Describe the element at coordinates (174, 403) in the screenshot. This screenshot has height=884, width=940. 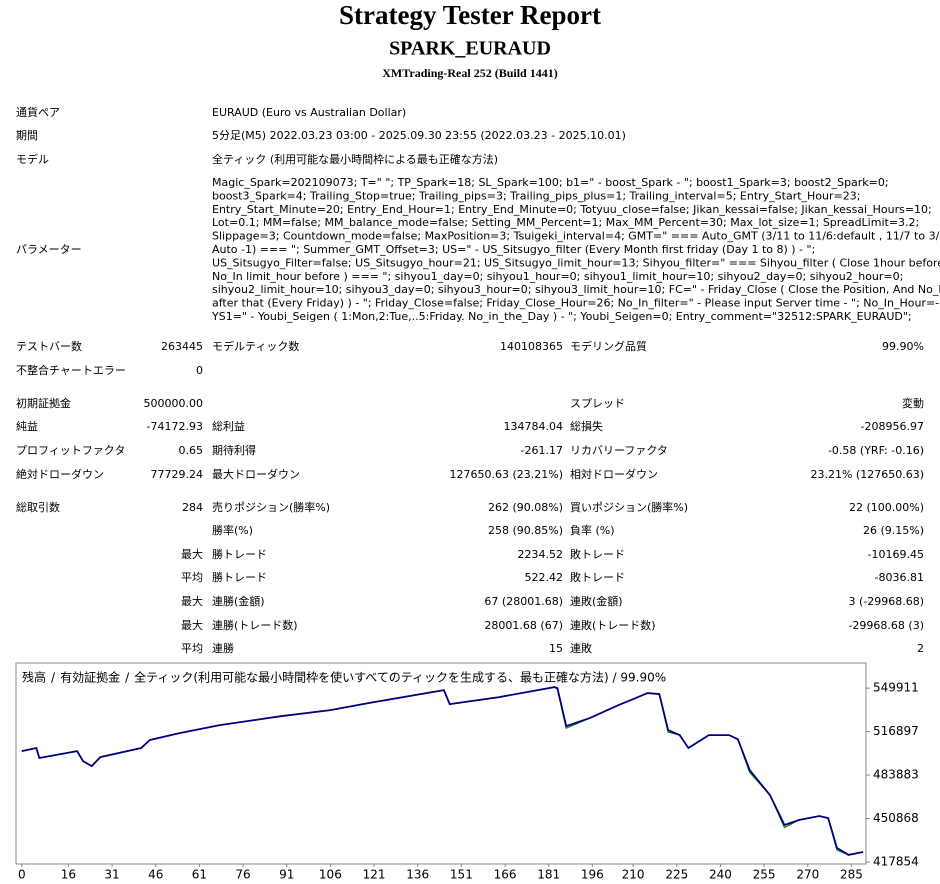
I see `stat-value: 500000.00` at that location.